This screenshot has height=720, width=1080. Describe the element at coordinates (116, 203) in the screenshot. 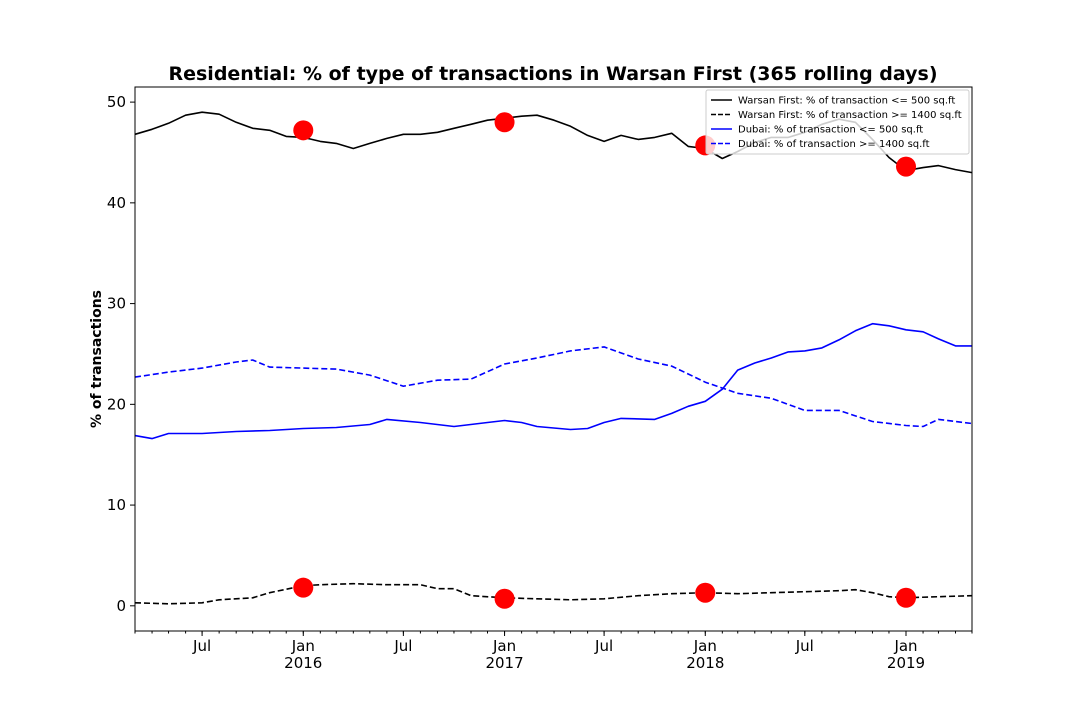

I see `y-tick-label: 40` at that location.